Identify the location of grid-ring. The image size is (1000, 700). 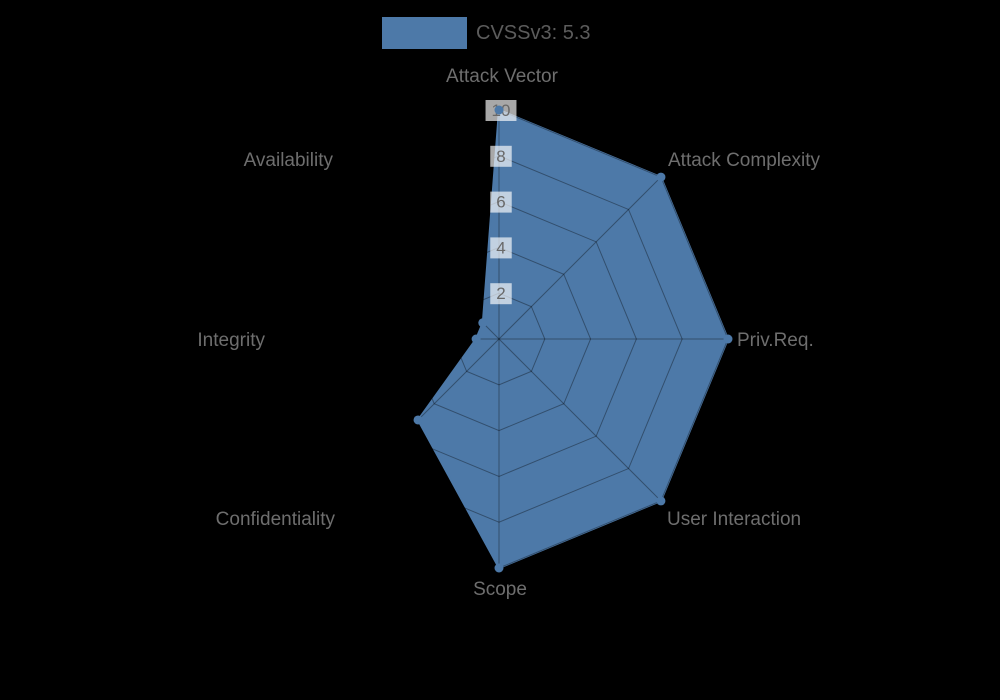
(499, 339).